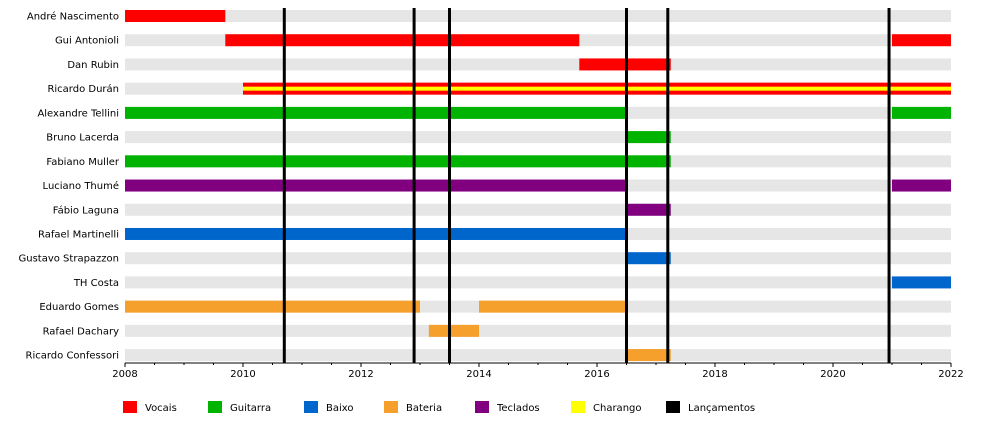 Image resolution: width=1000 pixels, height=433 pixels. Describe the element at coordinates (83, 89) in the screenshot. I see `member-label: Ricardo Durán` at that location.